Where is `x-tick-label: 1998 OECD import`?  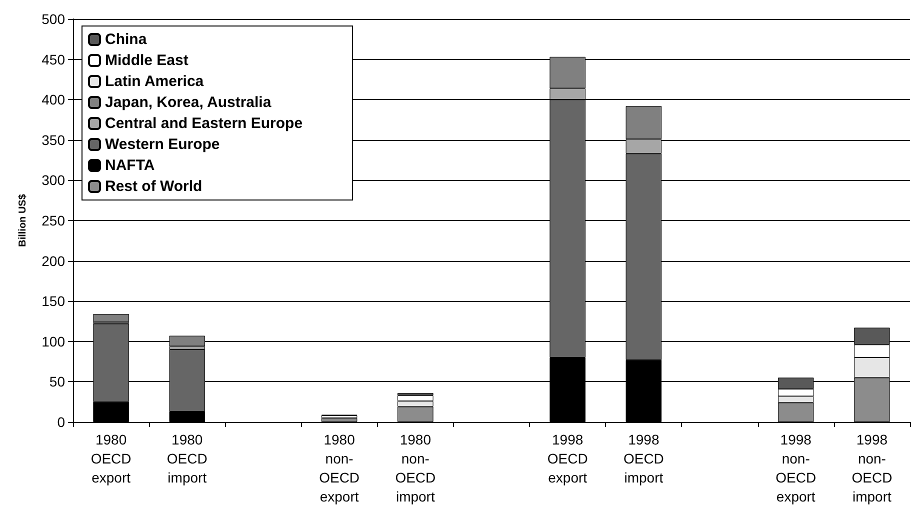
x-tick-label: 1998 OECD import is located at coordinates (643, 459).